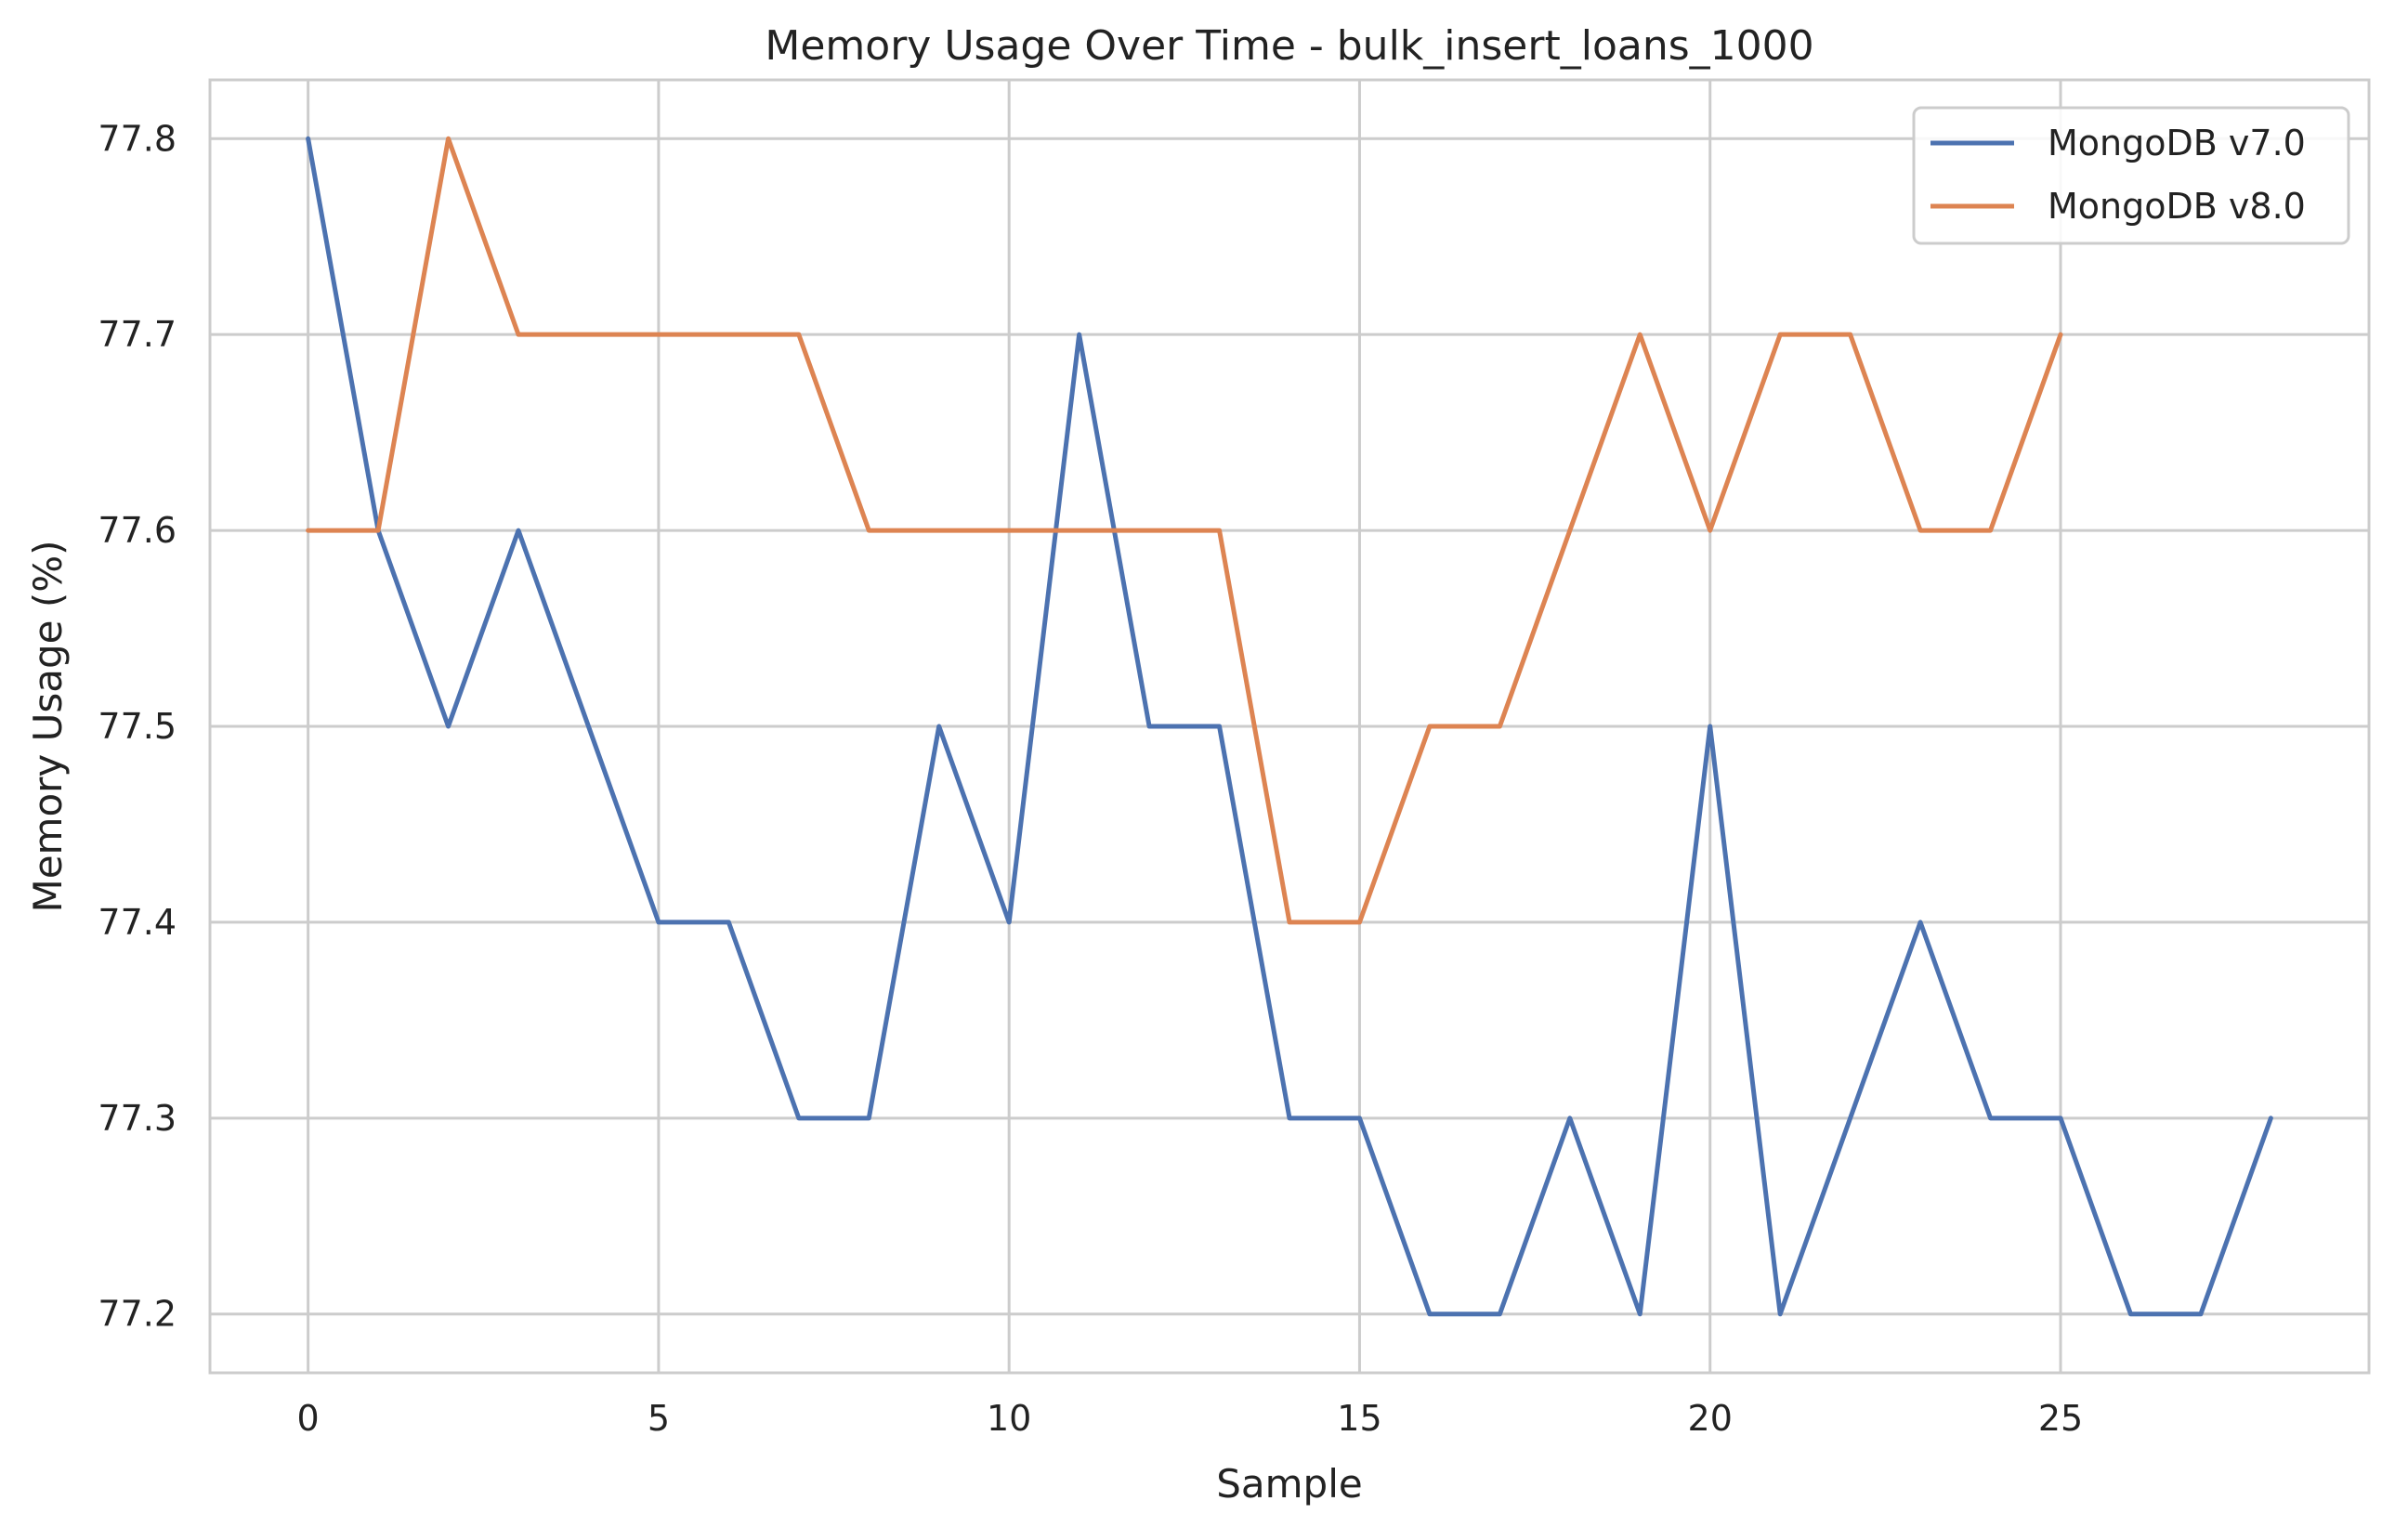 The image size is (2395, 1540). I want to click on x-tick-label: 5, so click(659, 1418).